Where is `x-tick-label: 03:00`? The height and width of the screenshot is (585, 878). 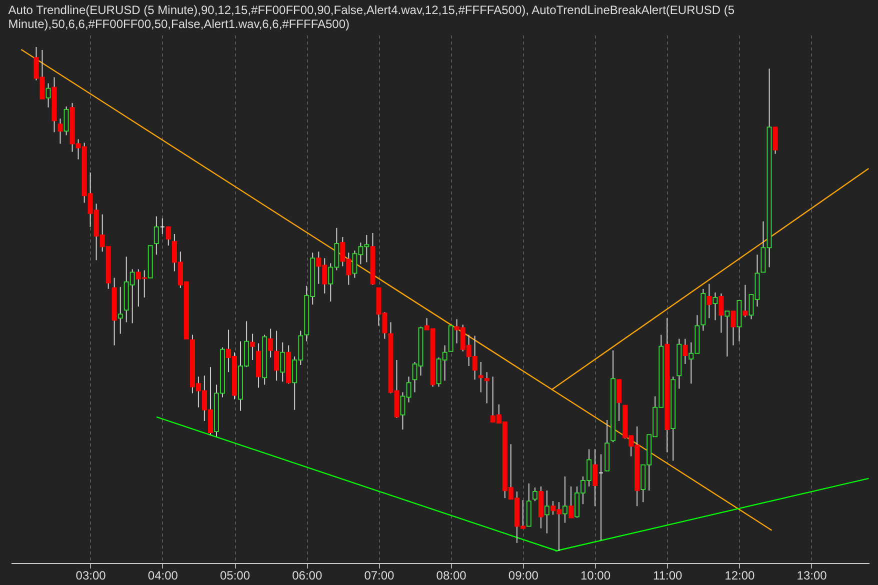
x-tick-label: 03:00 is located at coordinates (91, 575).